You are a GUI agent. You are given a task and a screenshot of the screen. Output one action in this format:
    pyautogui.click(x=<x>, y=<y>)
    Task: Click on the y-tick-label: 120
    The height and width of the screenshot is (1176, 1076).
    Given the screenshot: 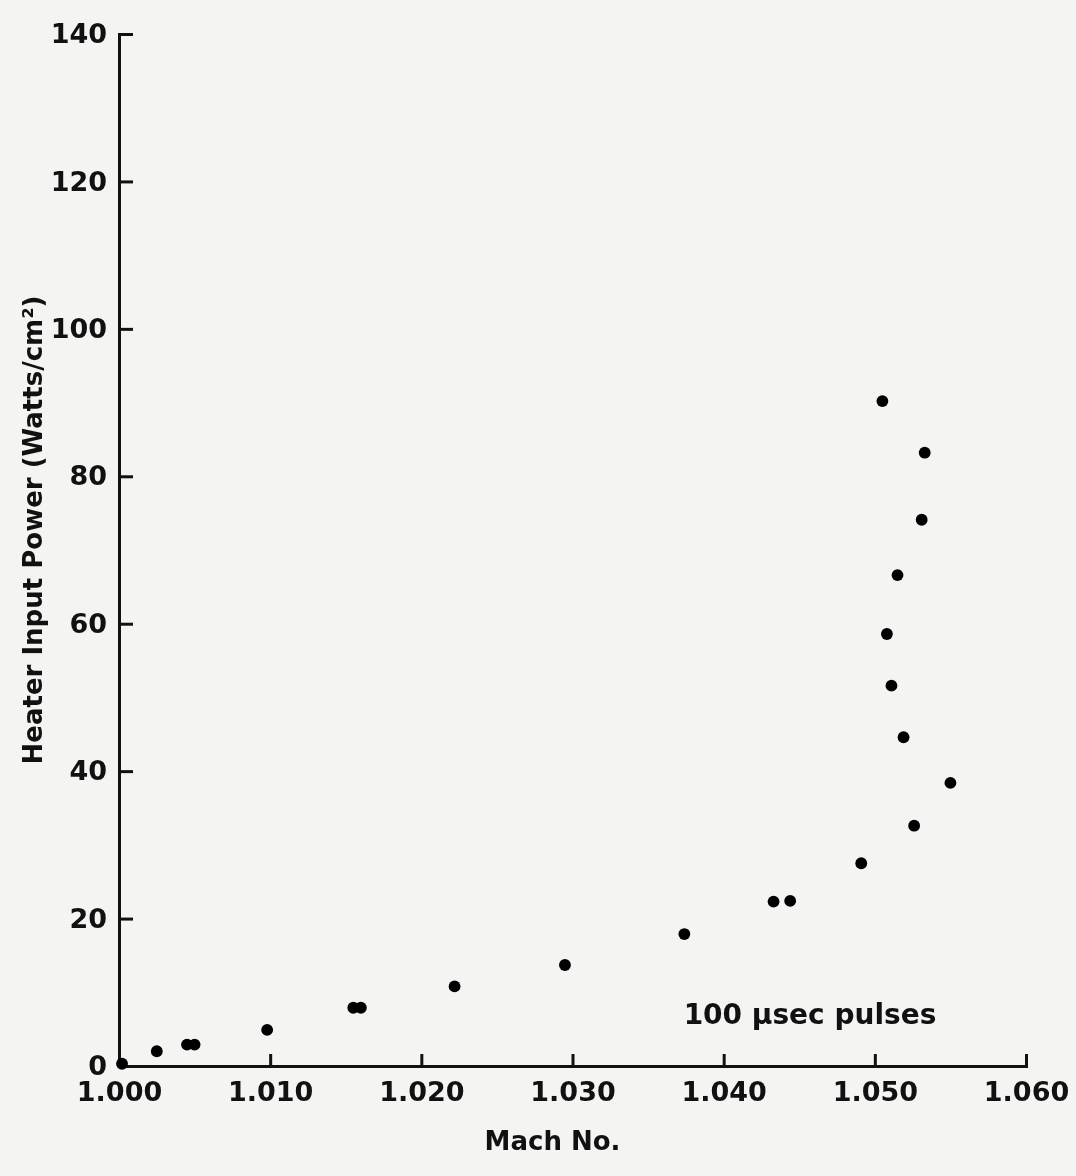 What is the action you would take?
    pyautogui.click(x=78, y=181)
    